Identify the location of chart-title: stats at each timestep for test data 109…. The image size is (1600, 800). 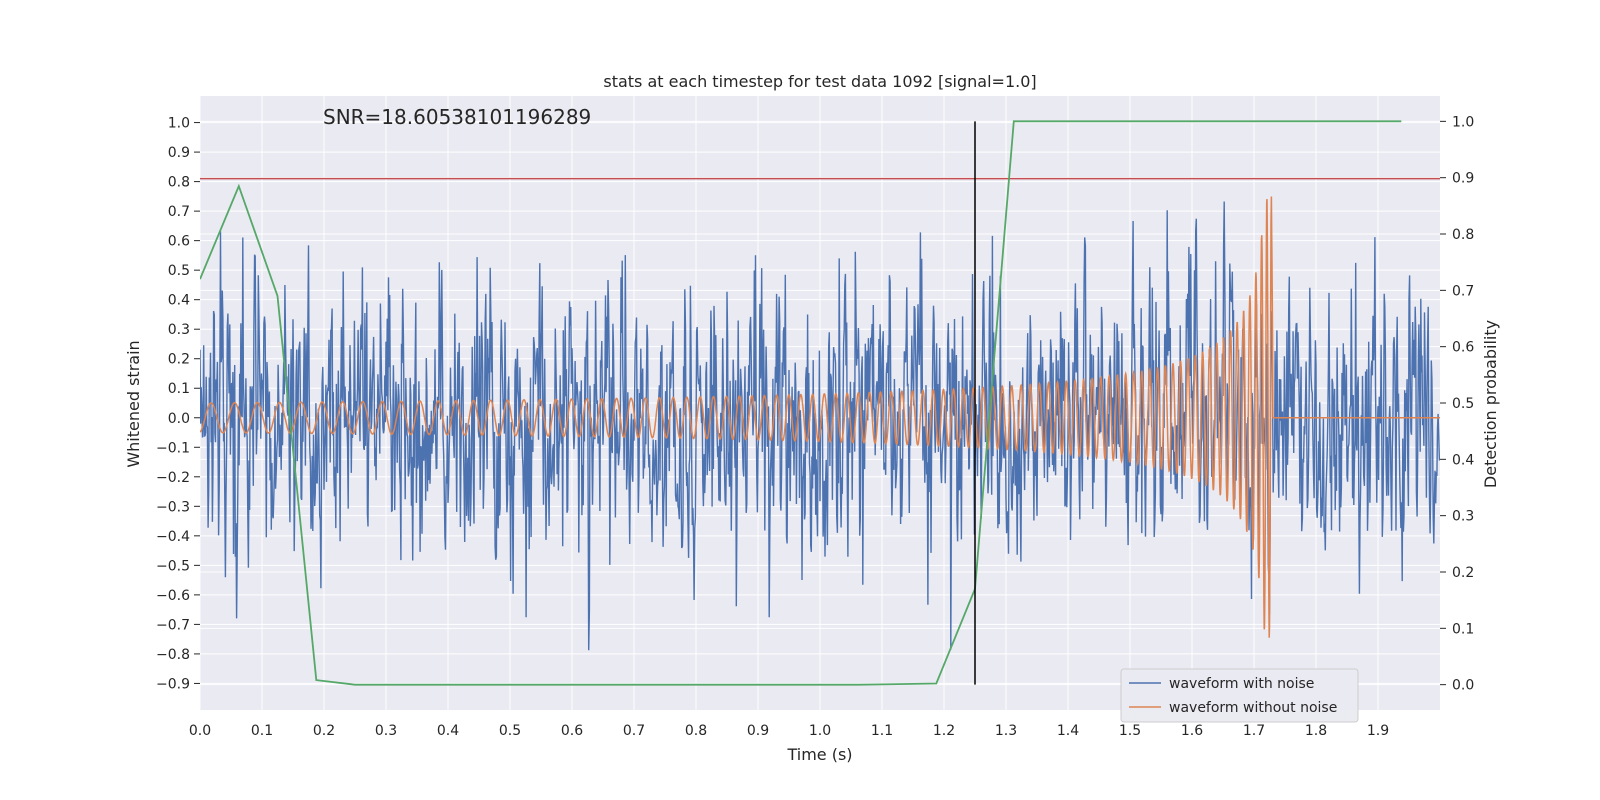
(819, 81).